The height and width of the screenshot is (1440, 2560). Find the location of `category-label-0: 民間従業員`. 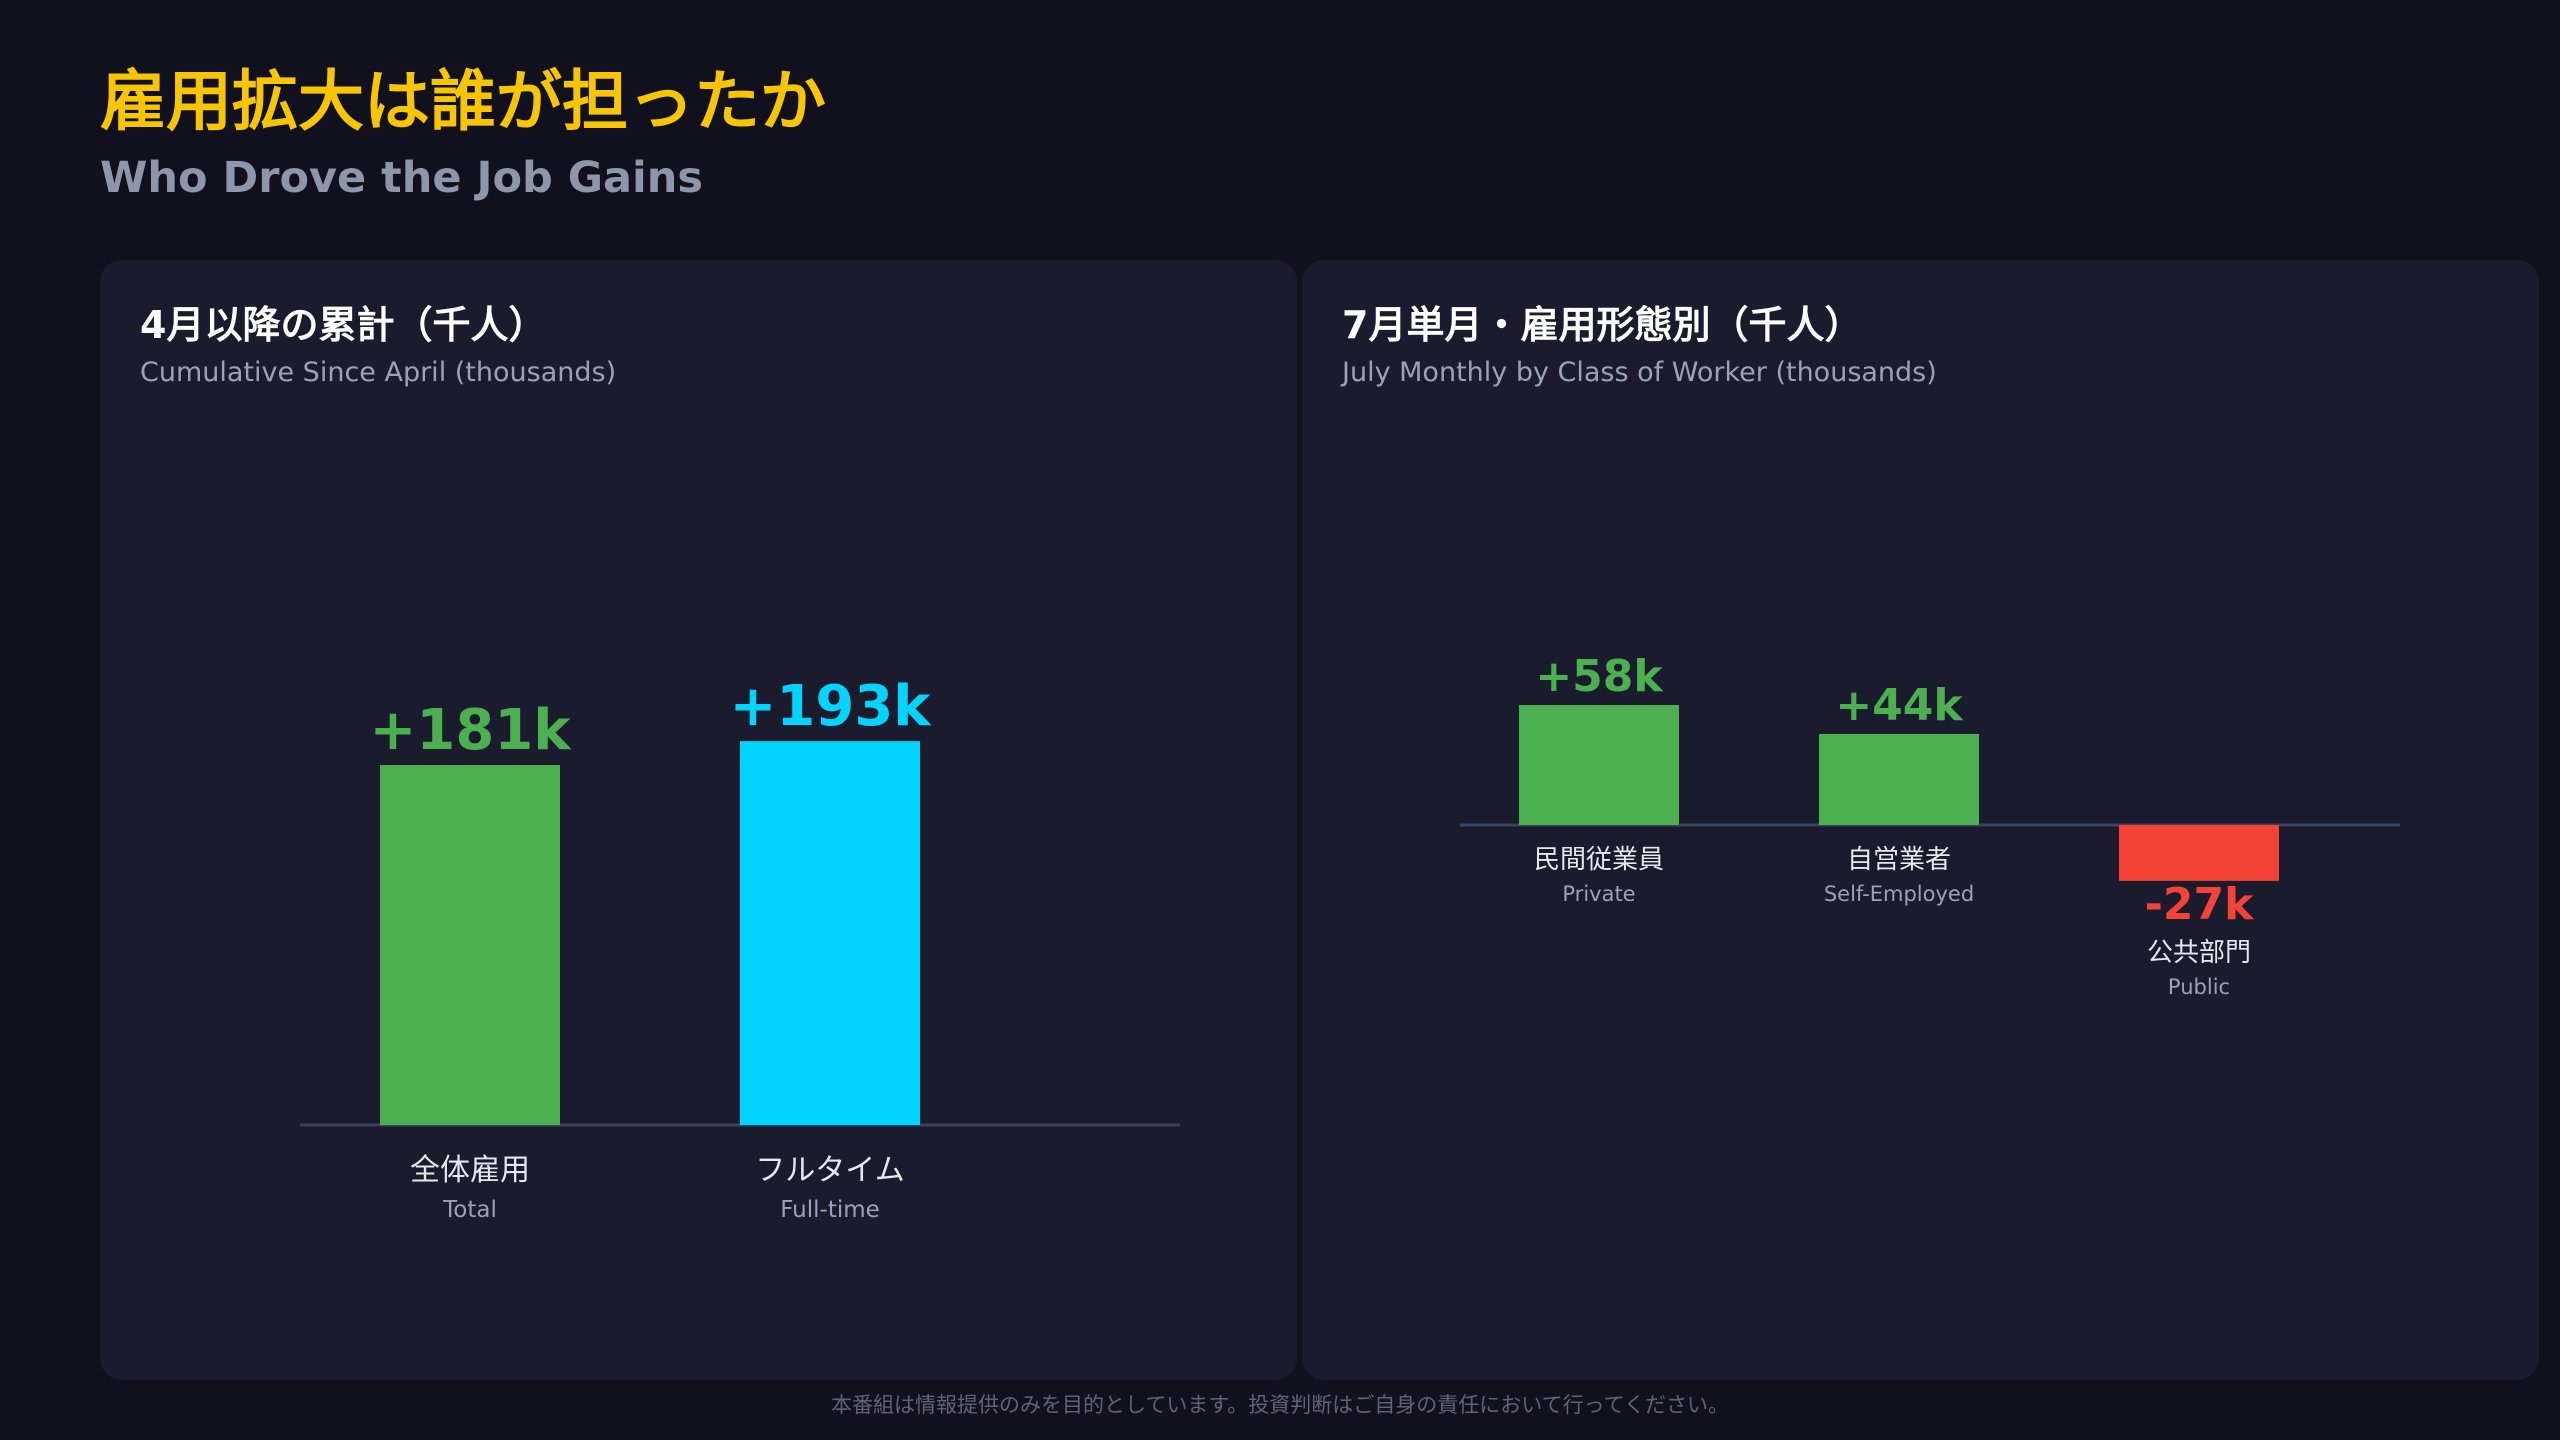

category-label-0: 民間従業員 is located at coordinates (1599, 860).